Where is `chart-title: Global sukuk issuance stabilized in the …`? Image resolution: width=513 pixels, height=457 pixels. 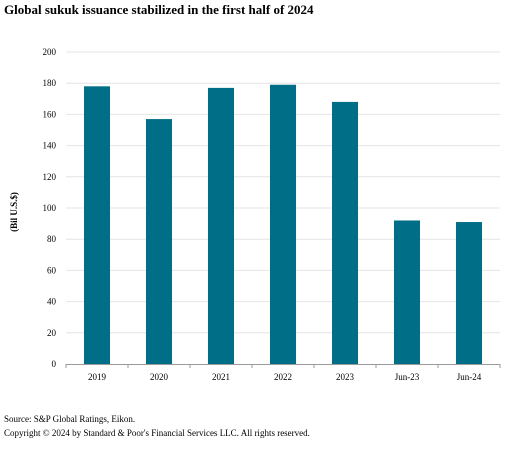 chart-title: Global sukuk issuance stabilized in the … is located at coordinates (159, 9).